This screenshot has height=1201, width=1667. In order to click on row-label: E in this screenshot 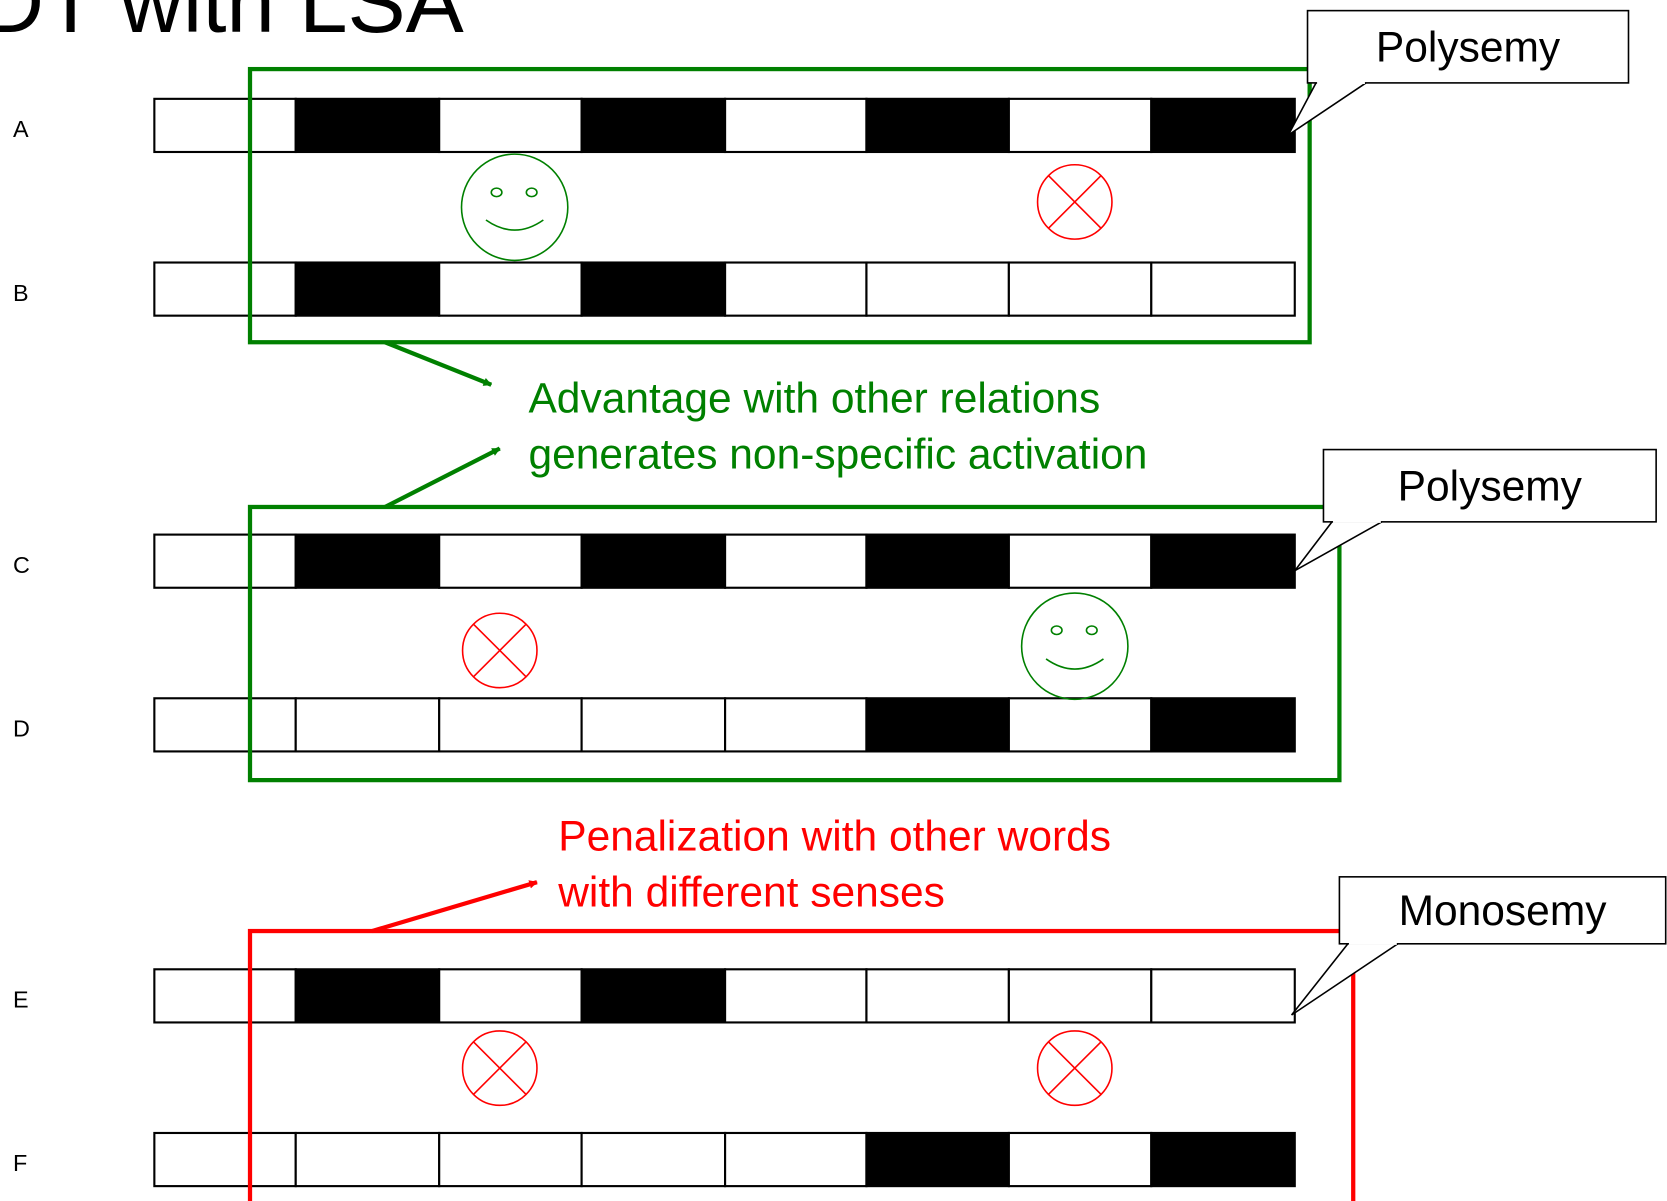, I will do `click(21, 1000)`.